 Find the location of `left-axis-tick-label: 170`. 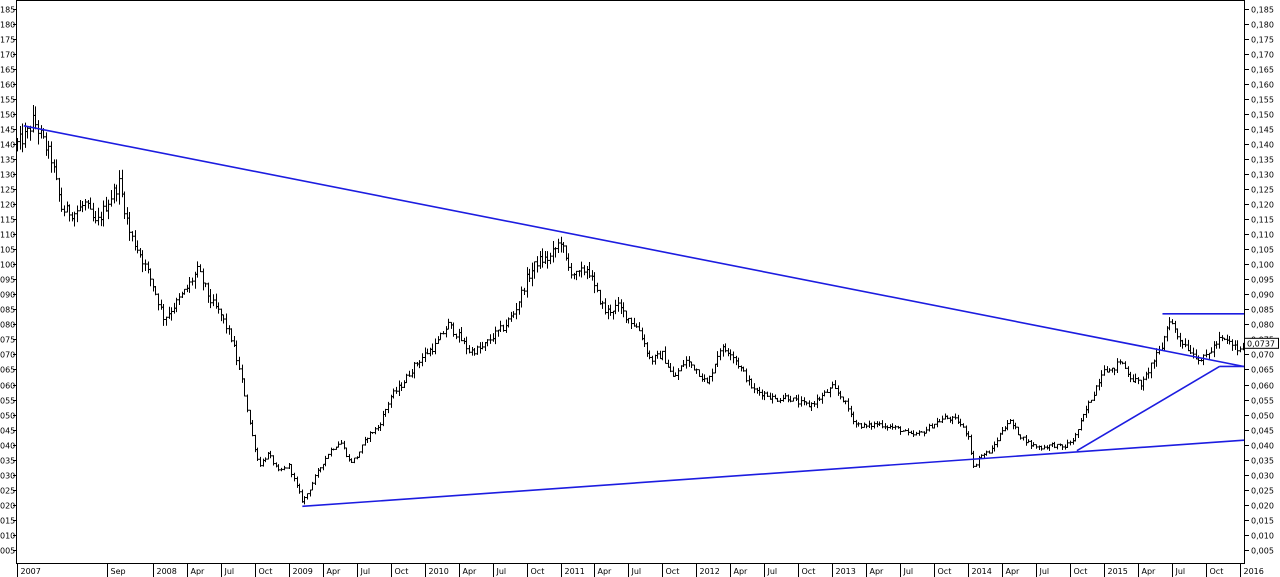

left-axis-tick-label: 170 is located at coordinates (7, 55).